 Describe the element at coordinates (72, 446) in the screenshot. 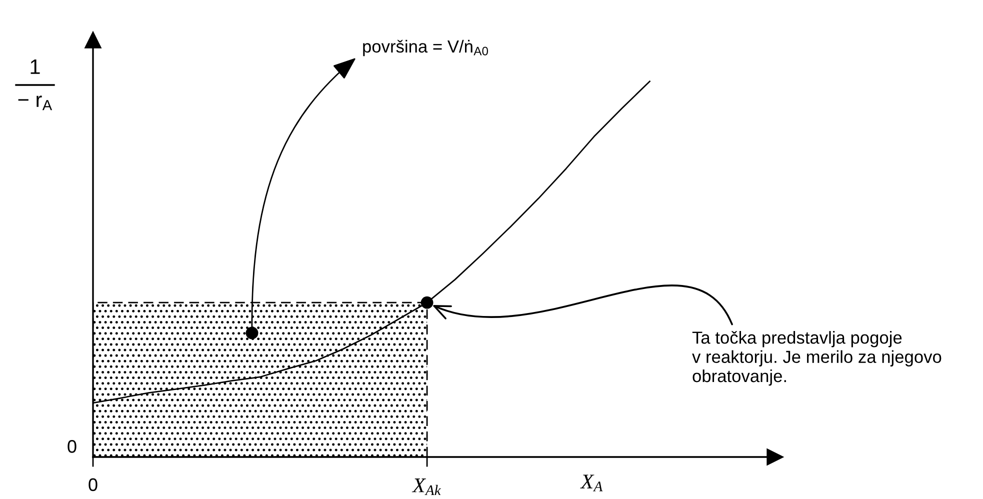

I see `text: 0` at that location.